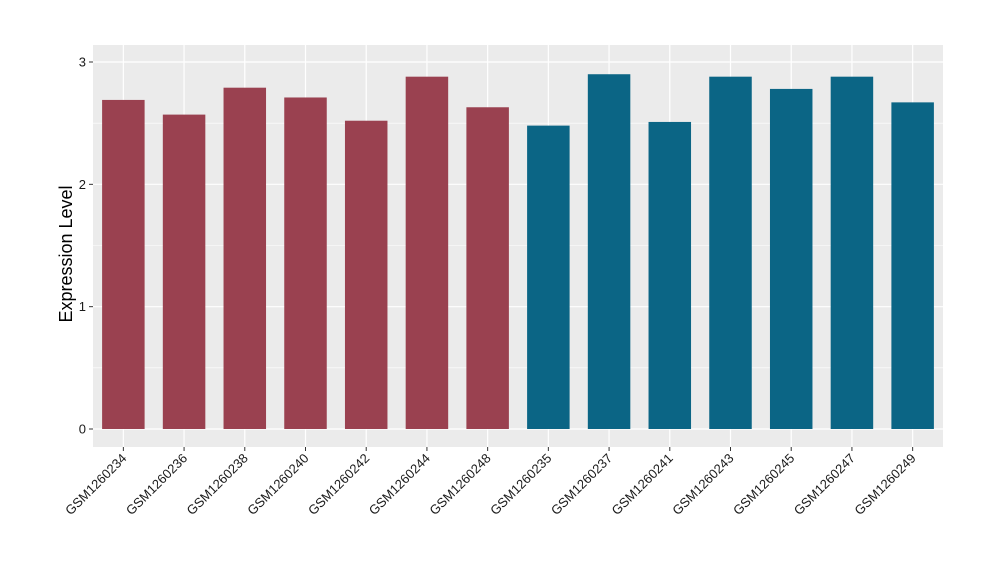 This screenshot has height=580, width=1000. Describe the element at coordinates (791, 258) in the screenshot. I see `bar-GSM1260245` at that location.